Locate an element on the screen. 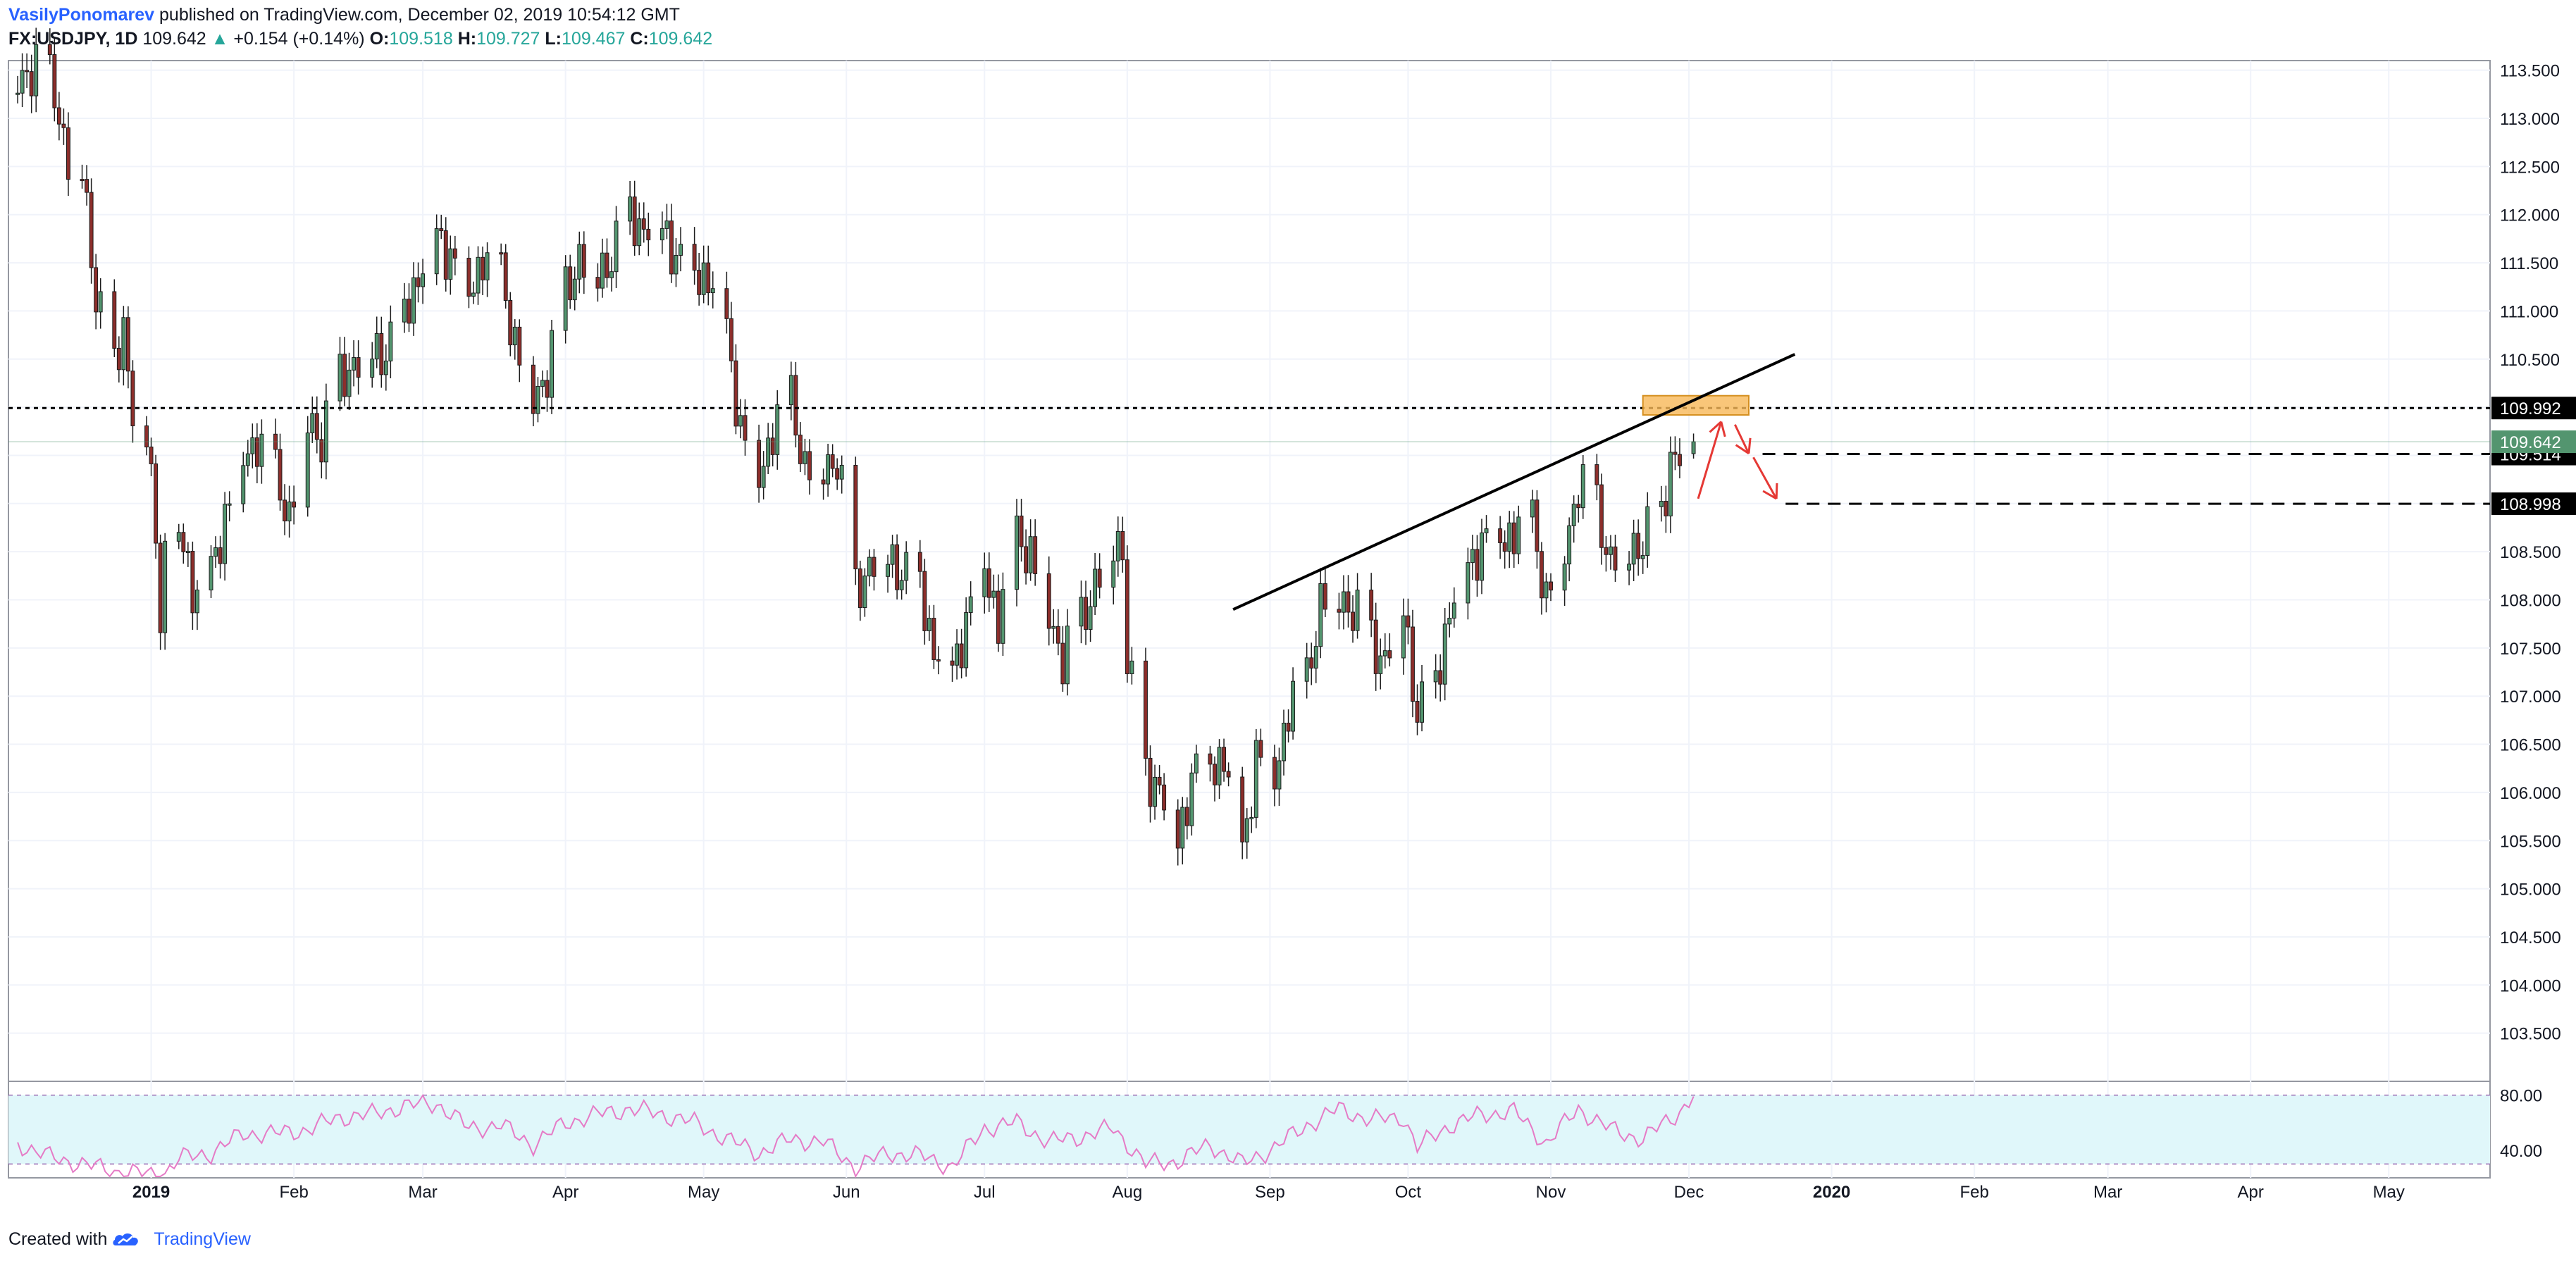 This screenshot has height=1268, width=2576. author-link: VasilyPonomarev is located at coordinates (81, 15).